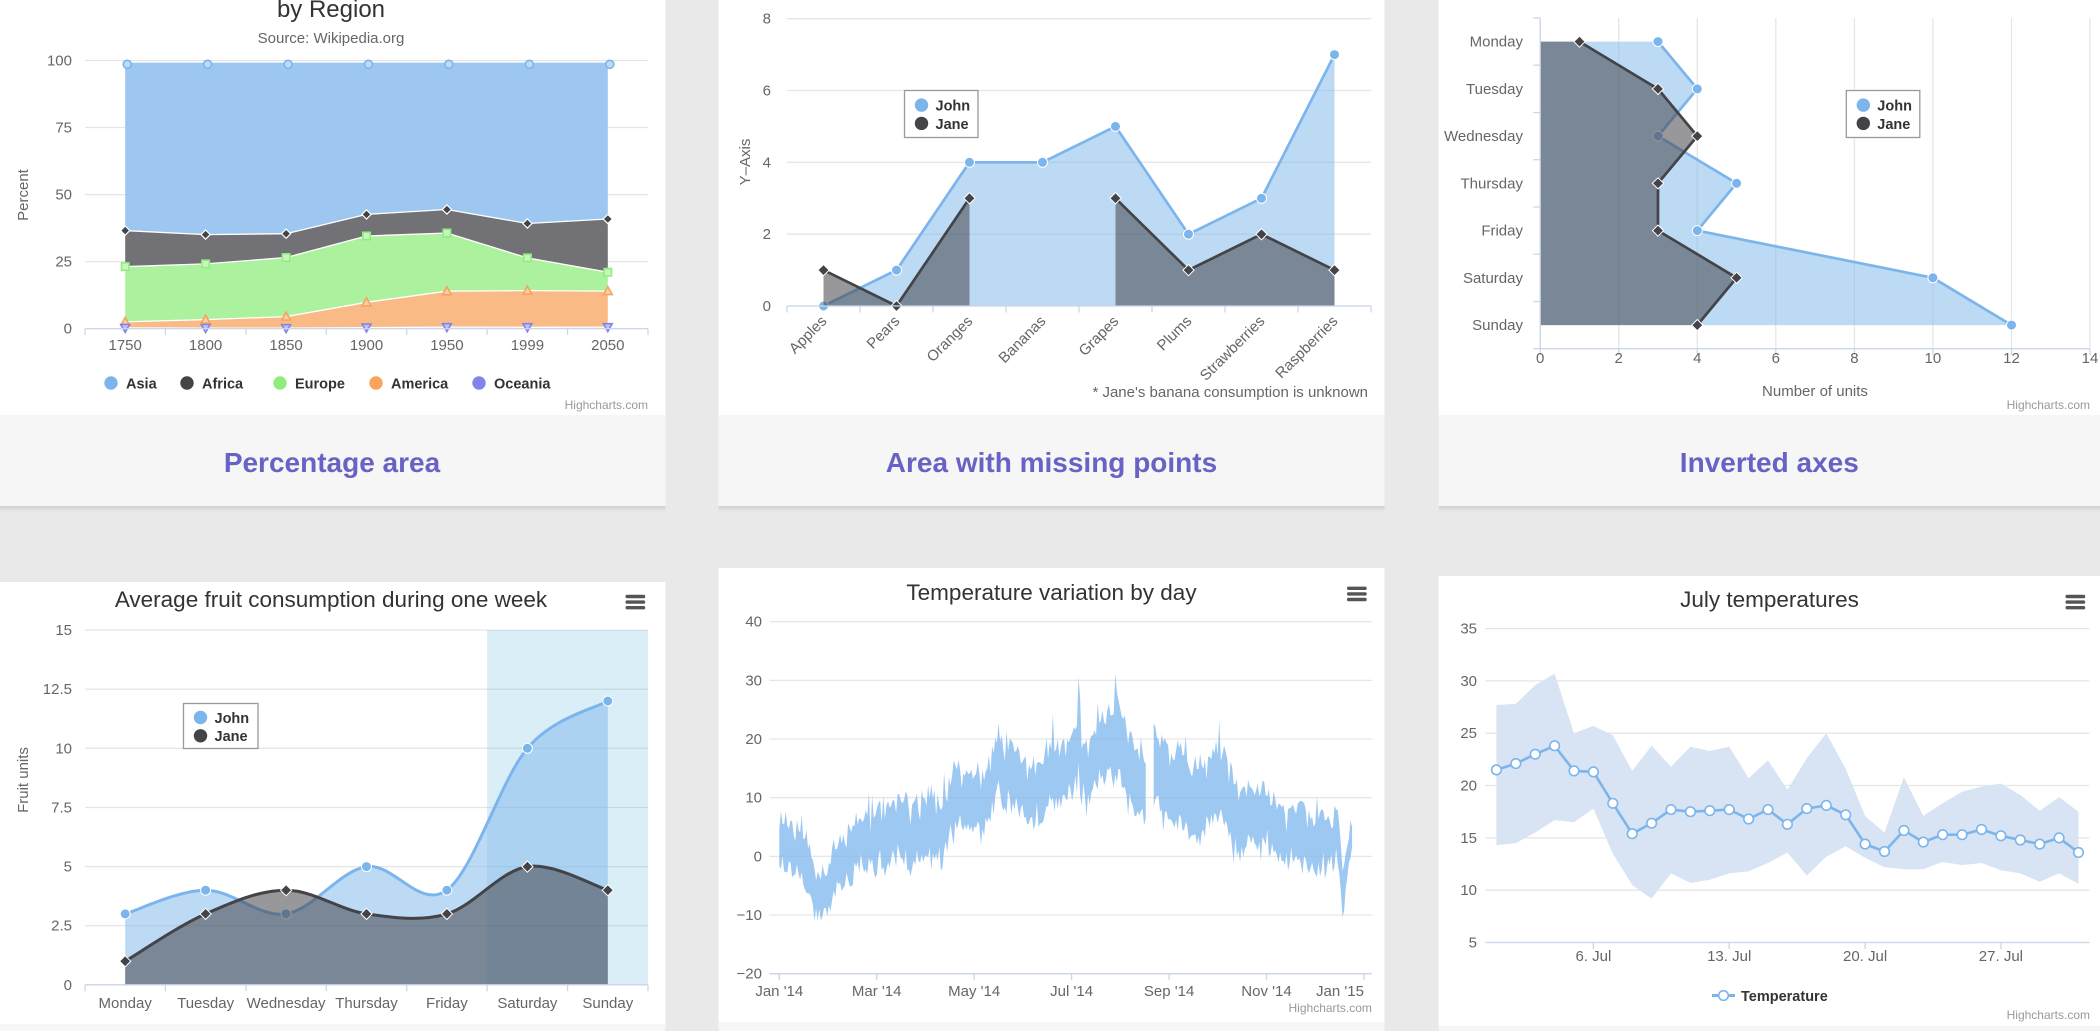 The image size is (2100, 1031). Describe the element at coordinates (61, 808) in the screenshot. I see `svg-text: 7.5` at that location.